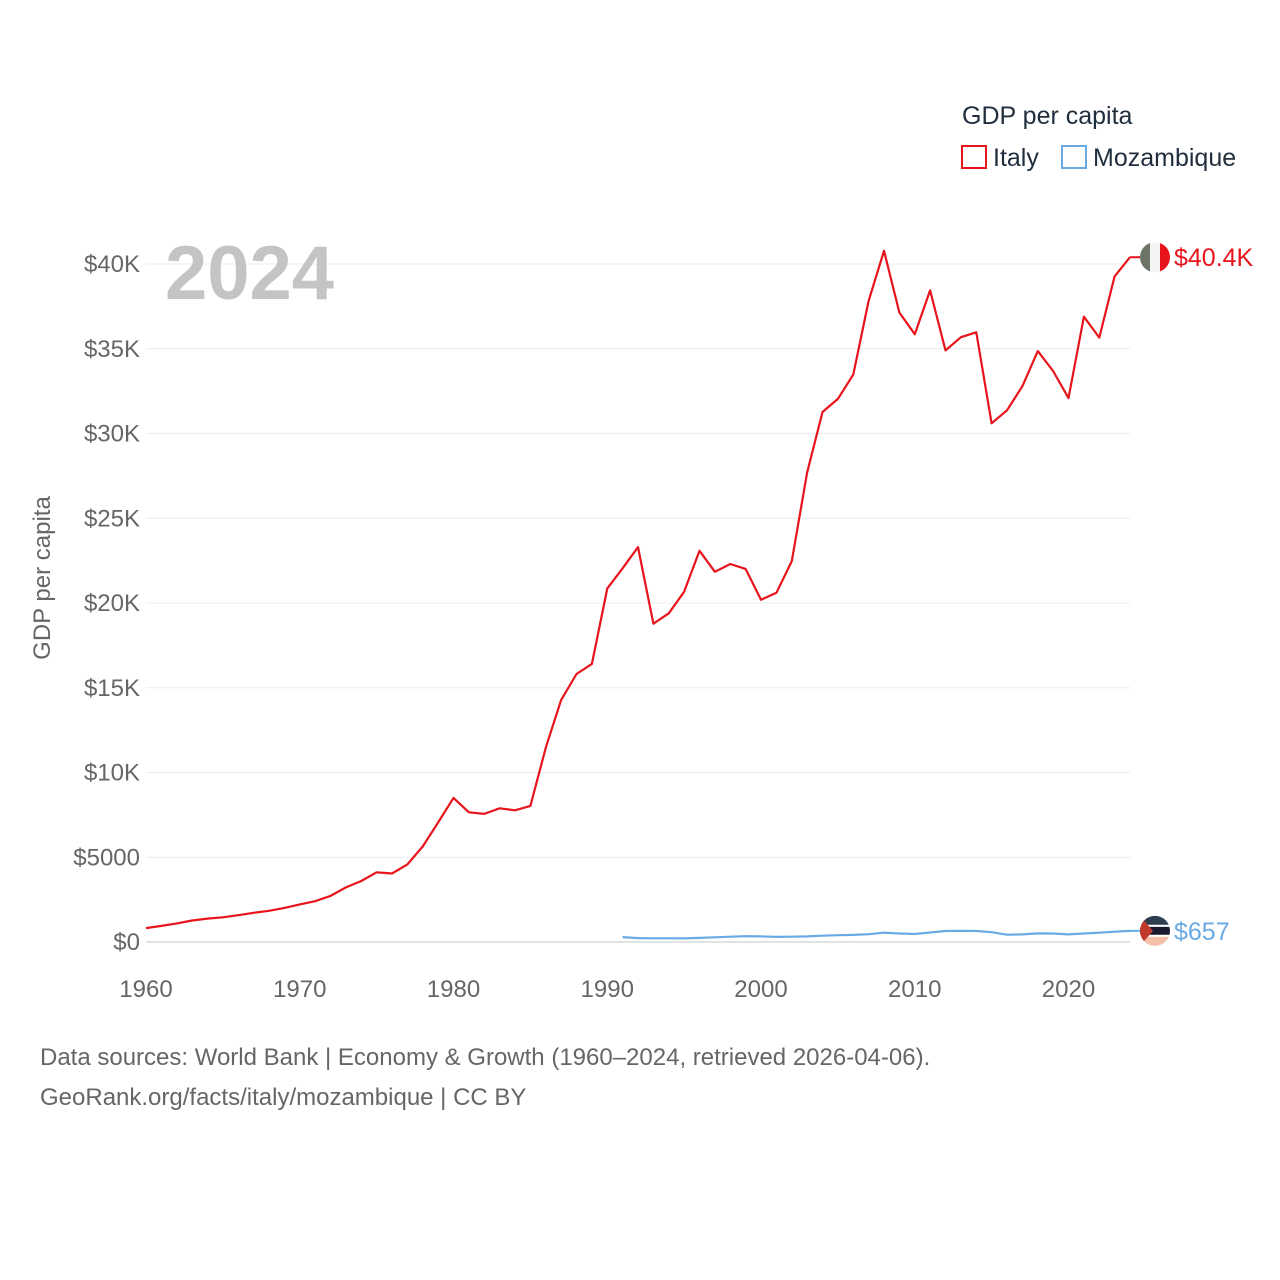 This screenshot has height=1280, width=1280. What do you see at coordinates (1164, 158) in the screenshot?
I see `legend-label-mozambique: Mozambique` at bounding box center [1164, 158].